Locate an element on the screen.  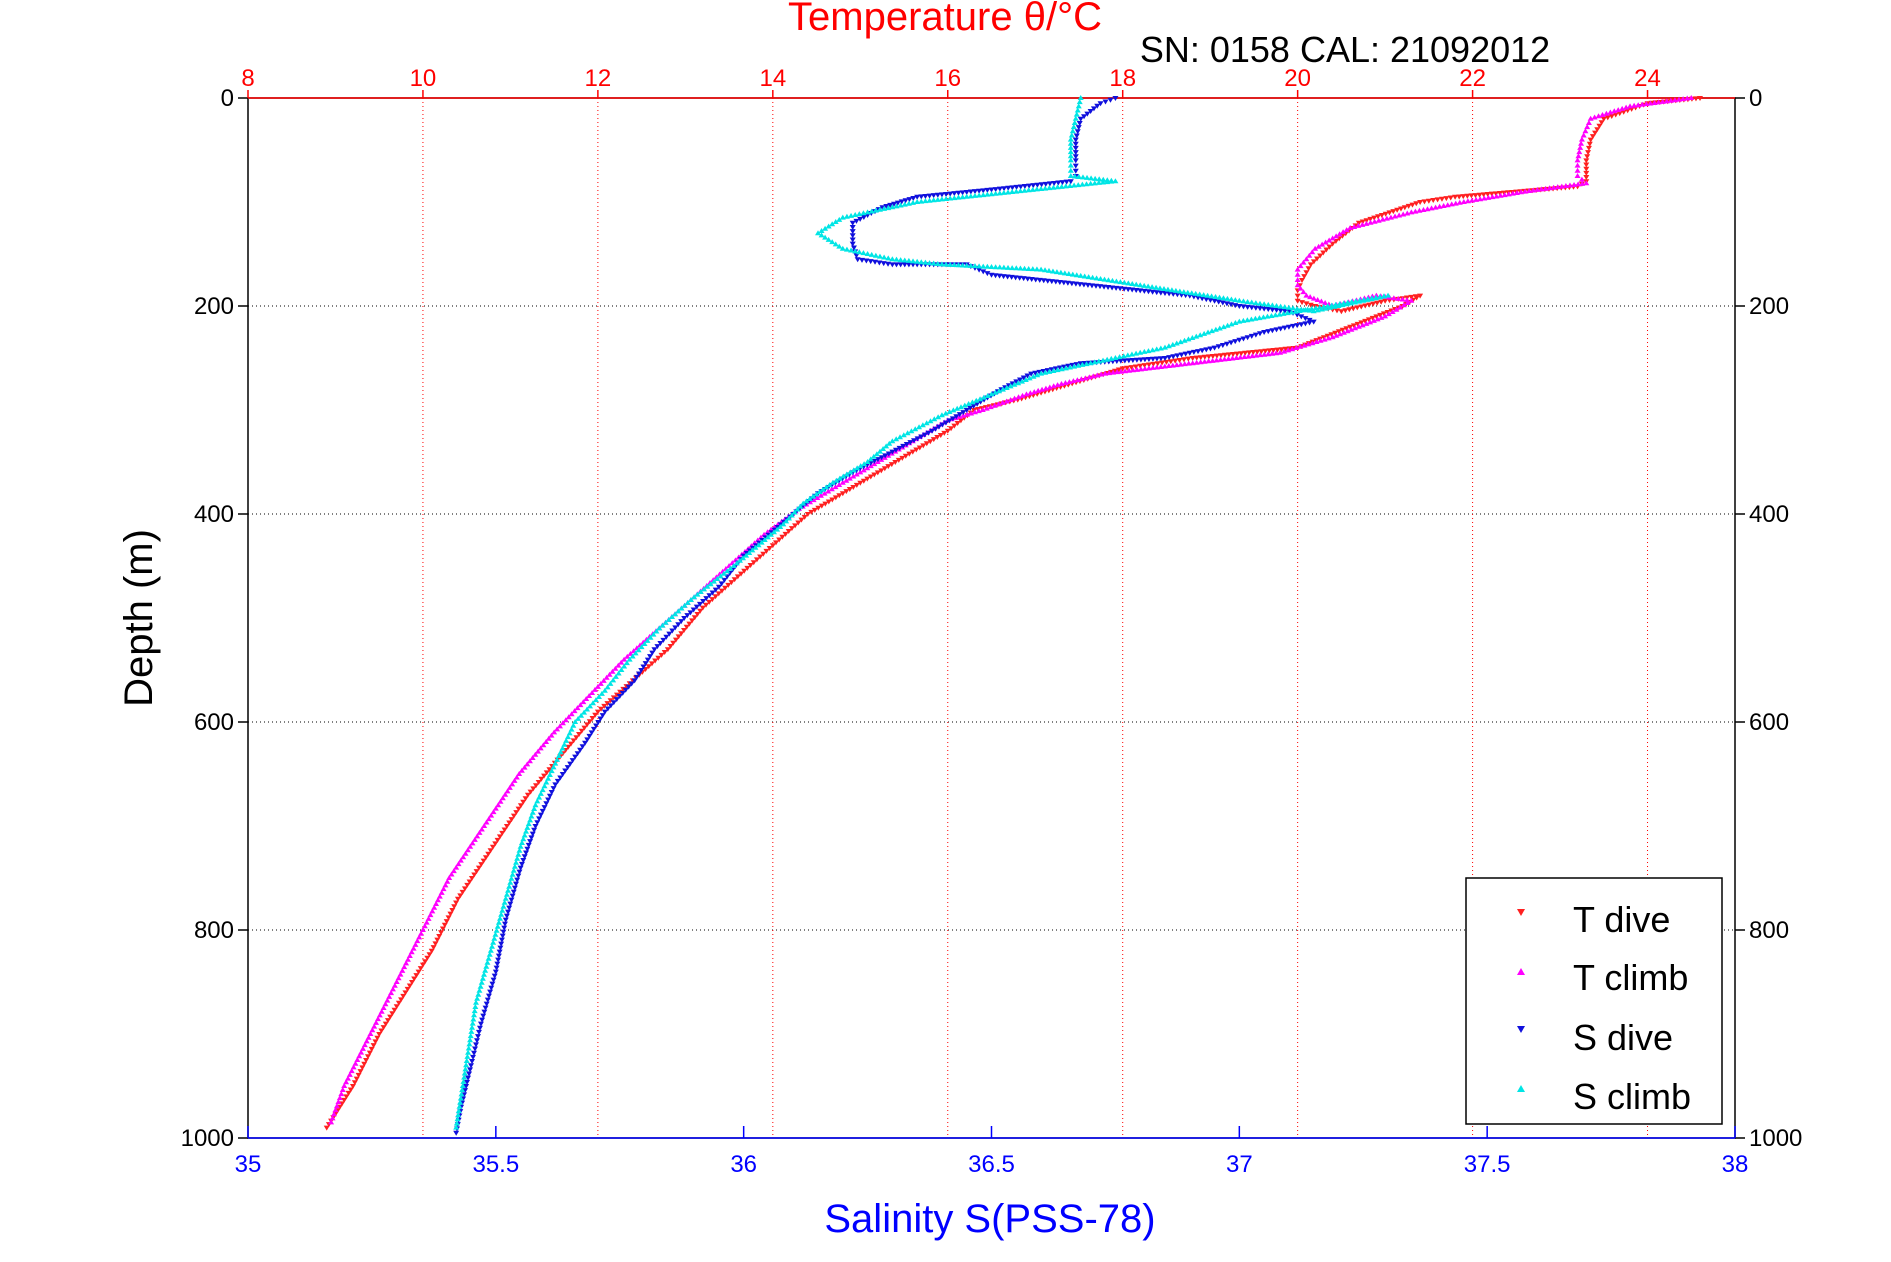
salinity-axis-title: Salinity S(PSS-78) is located at coordinates (989, 1219).